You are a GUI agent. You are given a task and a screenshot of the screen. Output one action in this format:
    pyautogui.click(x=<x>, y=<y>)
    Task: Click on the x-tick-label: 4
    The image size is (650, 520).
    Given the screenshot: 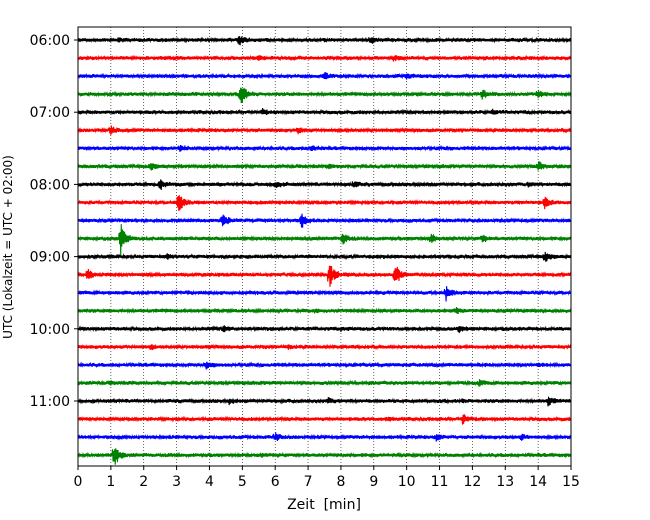 What is the action you would take?
    pyautogui.click(x=209, y=482)
    